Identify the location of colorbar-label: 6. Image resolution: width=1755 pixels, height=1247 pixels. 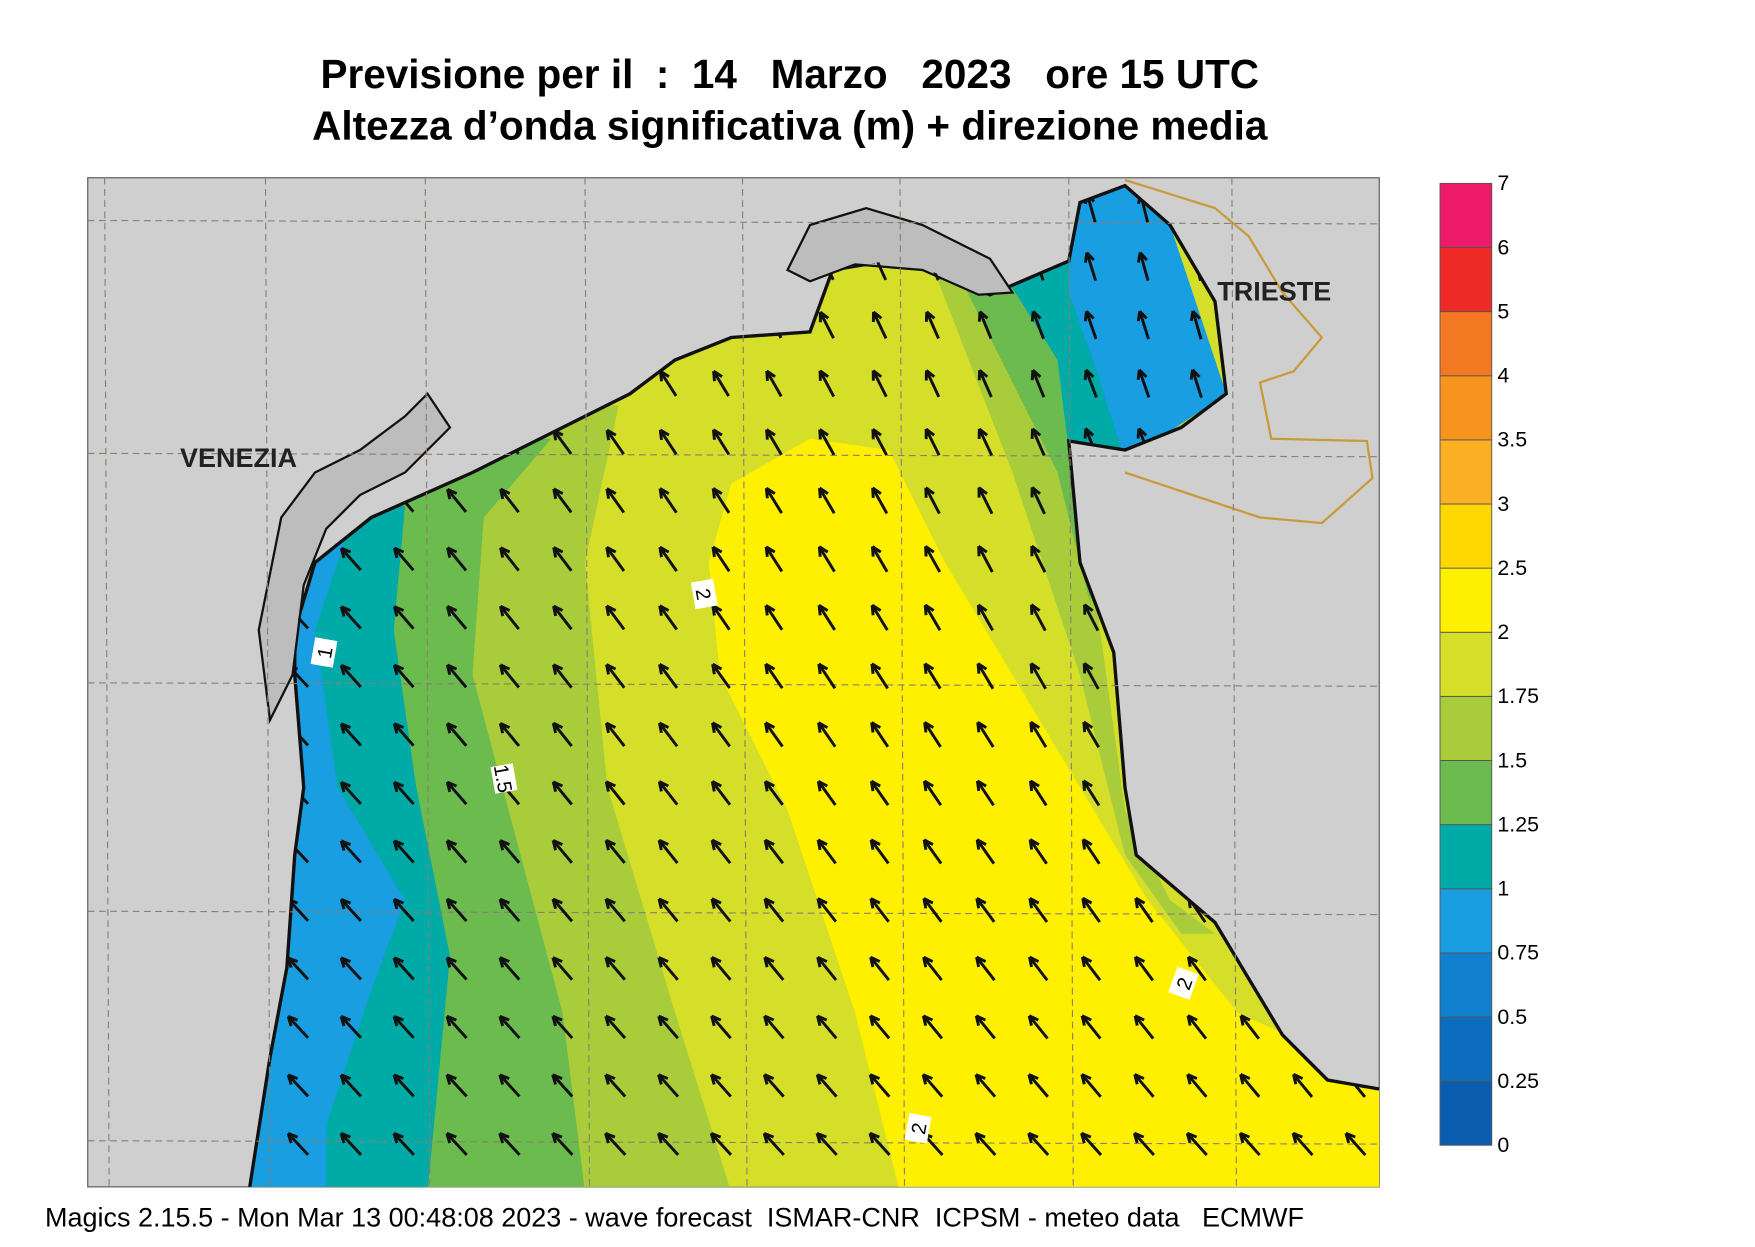
(1503, 247).